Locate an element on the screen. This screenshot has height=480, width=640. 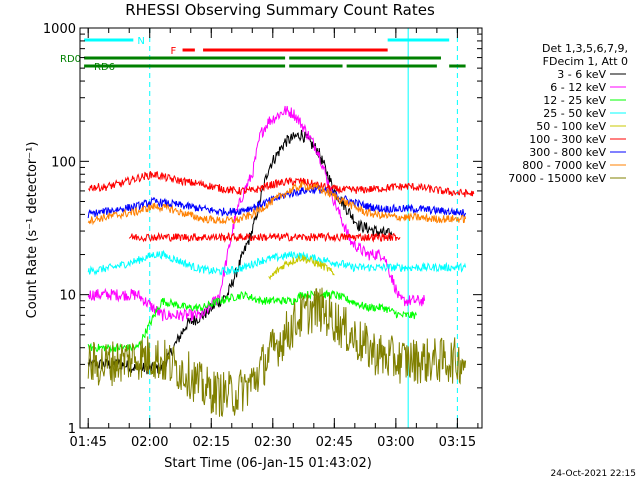
legend-entry-label: 7000 - 15000 keV is located at coordinates (557, 178).